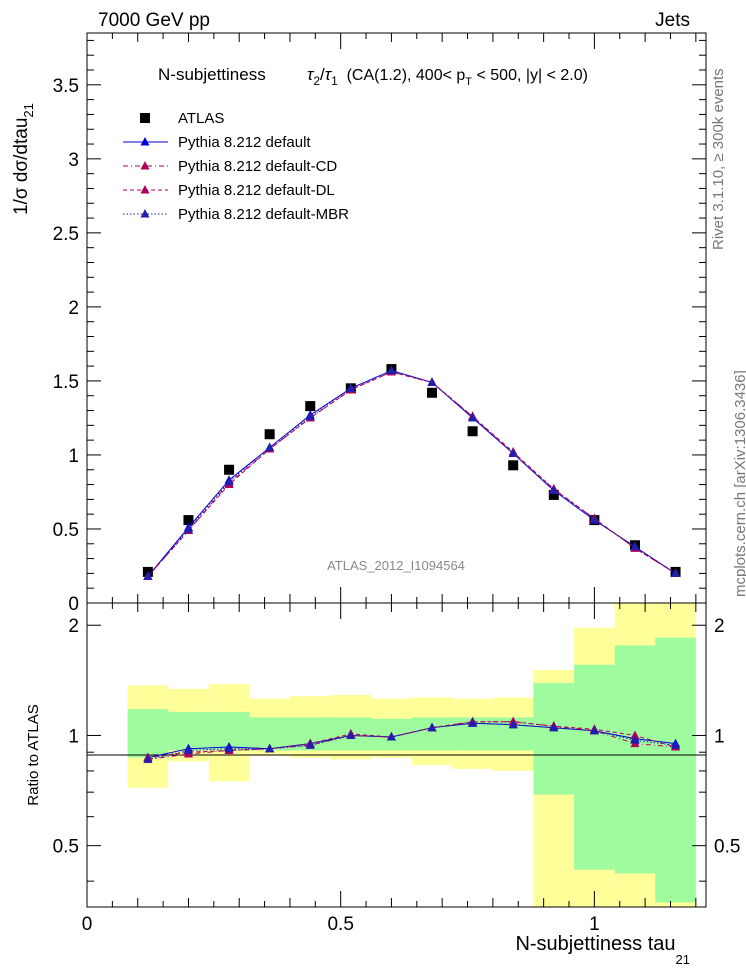 Image resolution: width=746 pixels, height=972 pixels. What do you see at coordinates (257, 166) in the screenshot?
I see `legend-label: Pythia 8.212 default-CD` at bounding box center [257, 166].